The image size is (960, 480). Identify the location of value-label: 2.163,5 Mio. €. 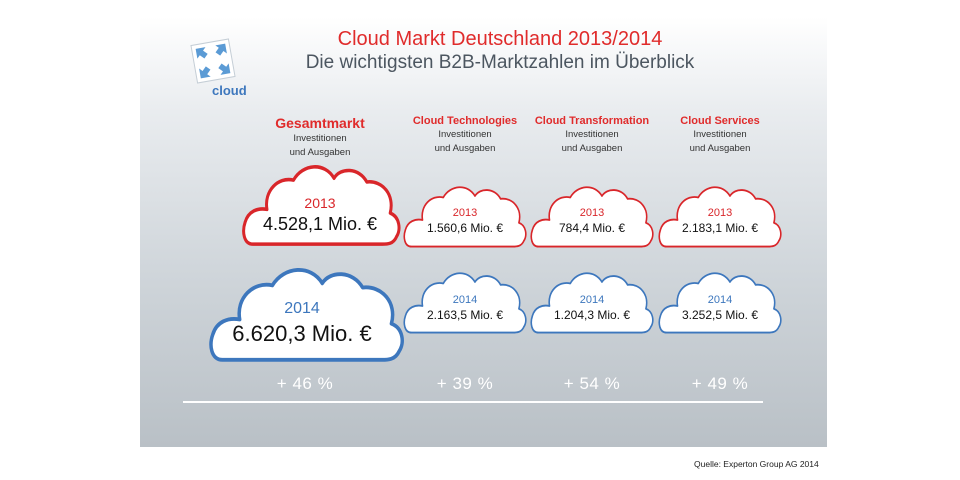
(465, 315).